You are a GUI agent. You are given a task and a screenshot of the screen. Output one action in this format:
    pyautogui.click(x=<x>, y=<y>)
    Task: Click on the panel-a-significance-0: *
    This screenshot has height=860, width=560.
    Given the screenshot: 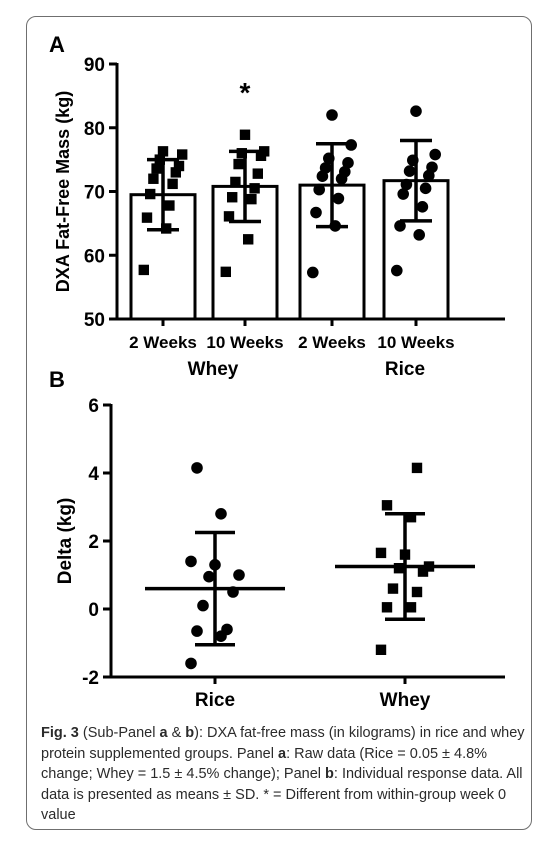 What is the action you would take?
    pyautogui.click(x=245, y=92)
    